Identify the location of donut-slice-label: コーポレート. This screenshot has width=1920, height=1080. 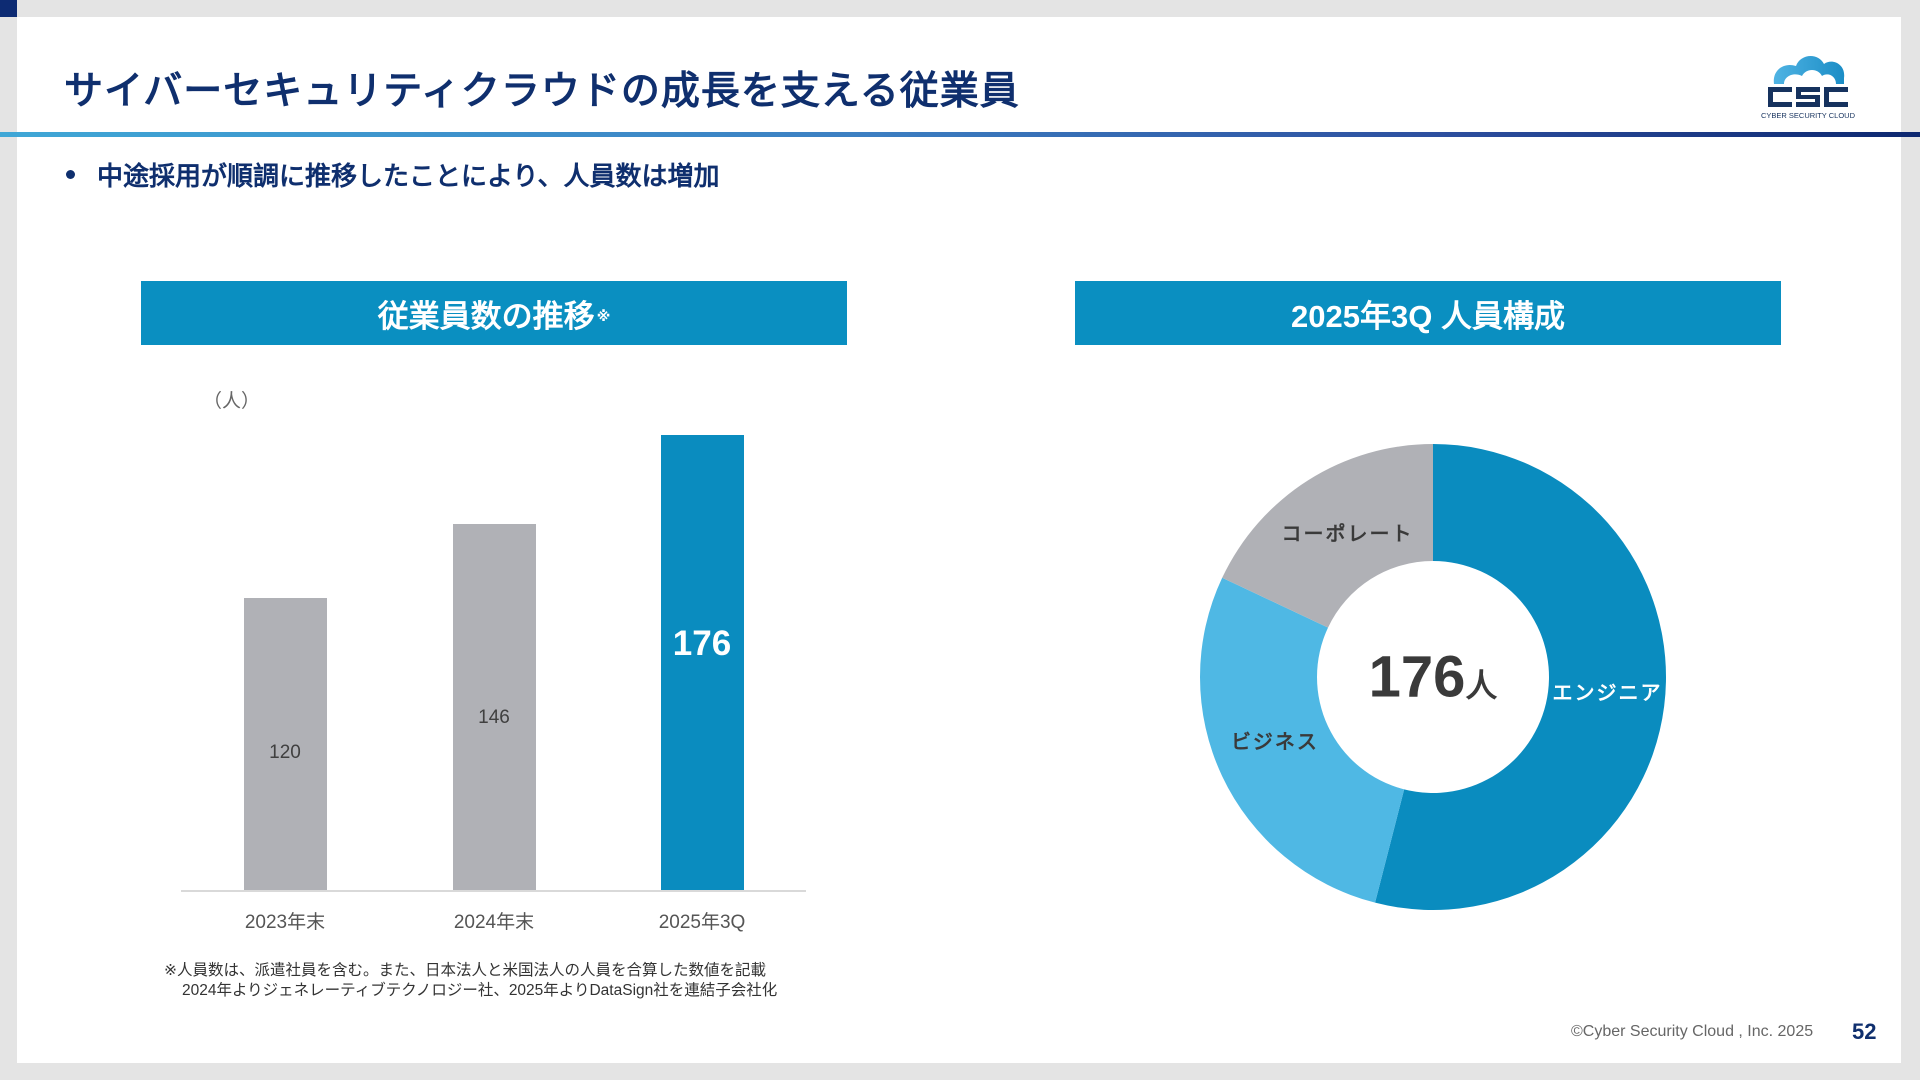
(1347, 534).